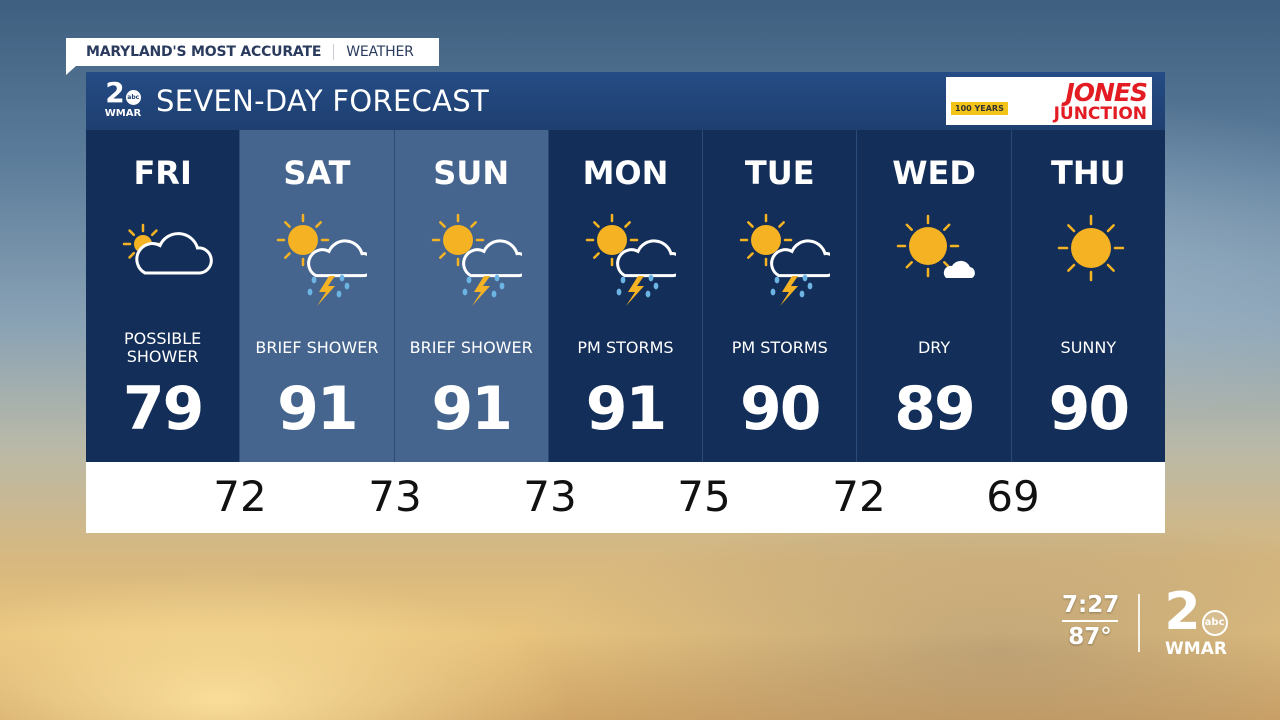 The height and width of the screenshot is (720, 1280). I want to click on day-column: THU SUNNY 90, so click(1087, 296).